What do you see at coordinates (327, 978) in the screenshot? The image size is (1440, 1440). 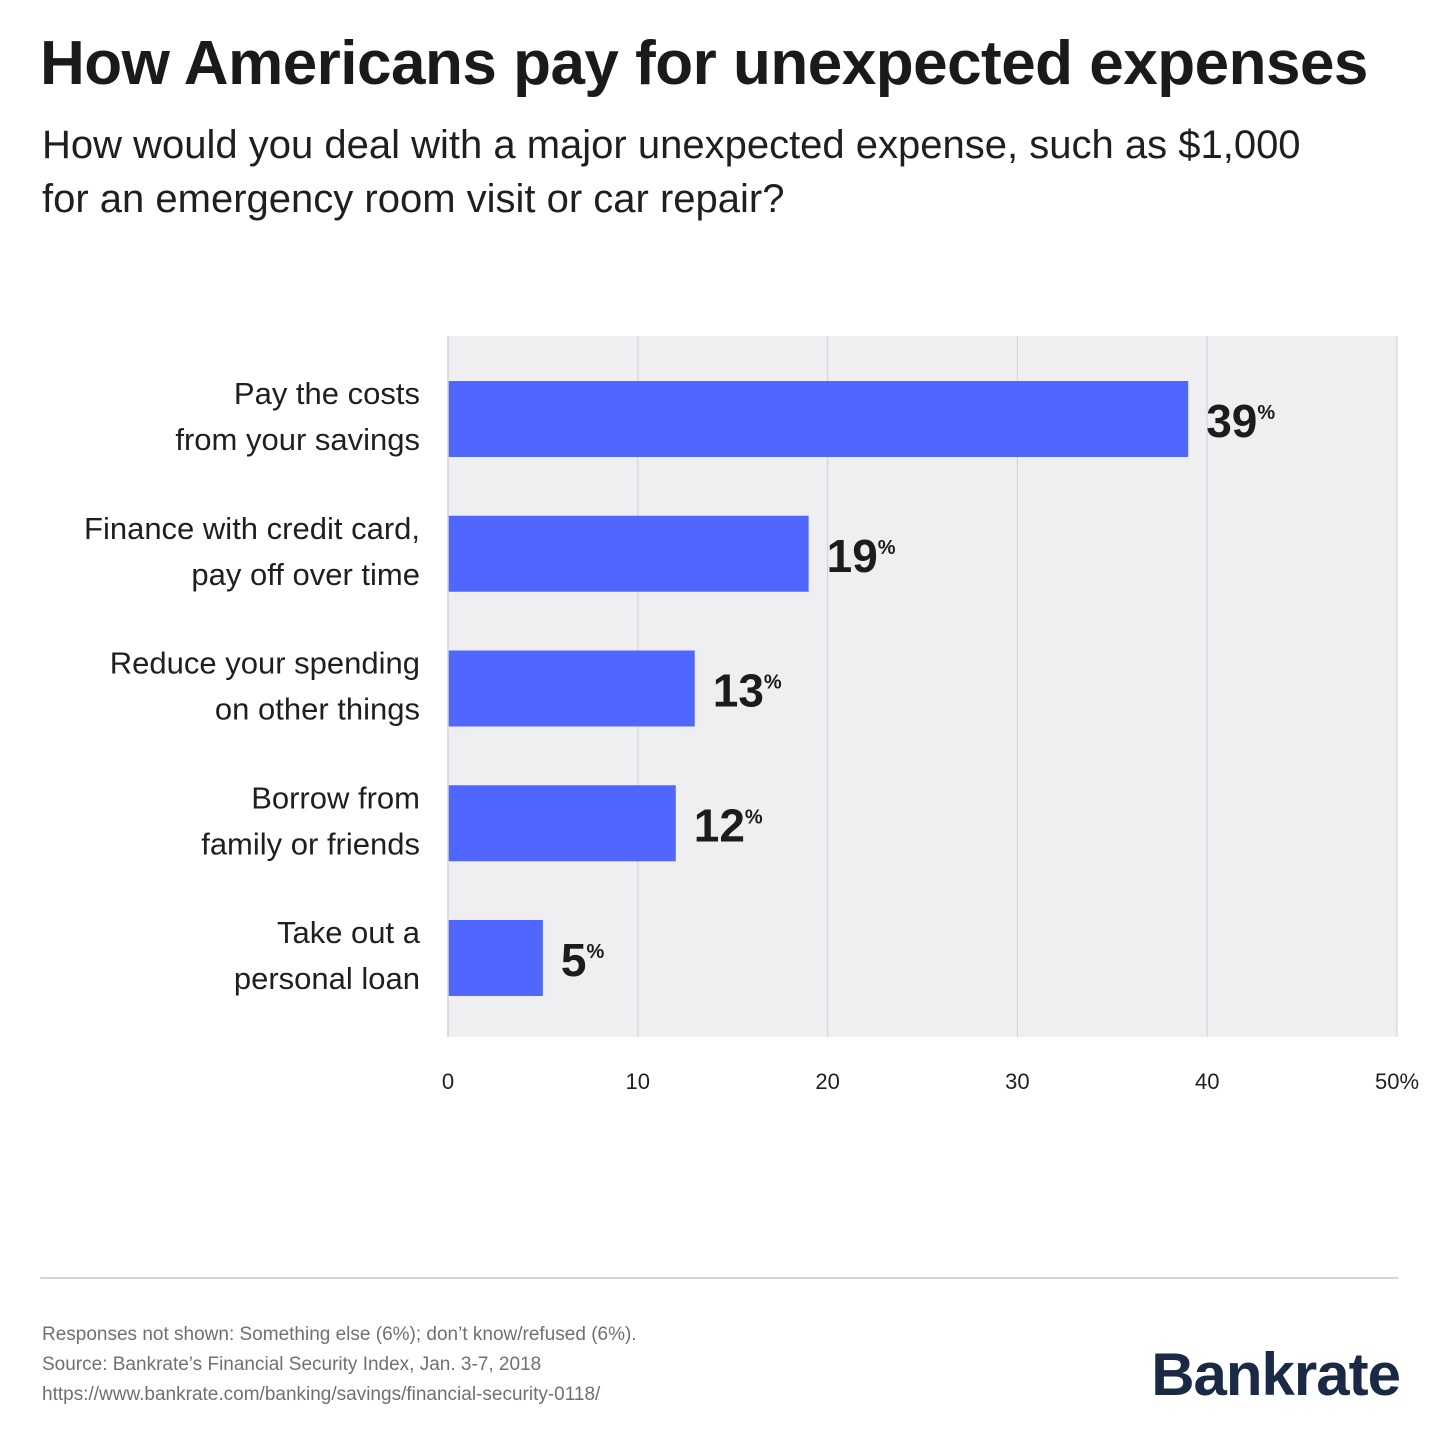 I see `category-label: personal loan` at bounding box center [327, 978].